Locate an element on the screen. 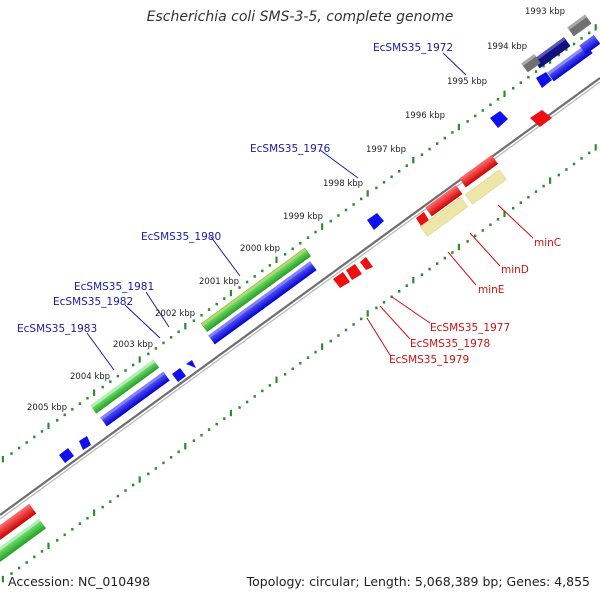 Image resolution: width=600 pixels, height=600 pixels. leader-minC is located at coordinates (515, 221).